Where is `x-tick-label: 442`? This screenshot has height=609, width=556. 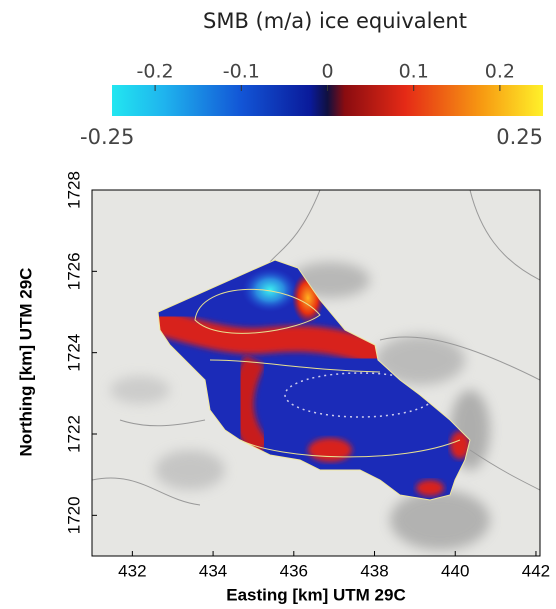
x-tick-label: 442 is located at coordinates (536, 570).